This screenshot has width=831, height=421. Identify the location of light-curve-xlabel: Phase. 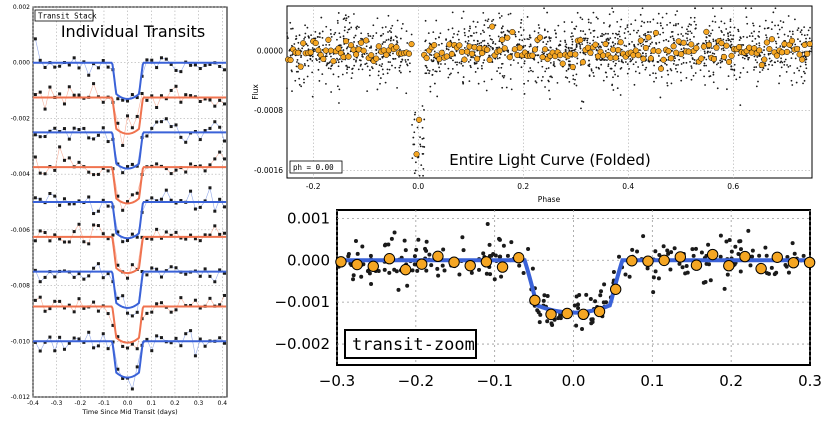
(549, 199).